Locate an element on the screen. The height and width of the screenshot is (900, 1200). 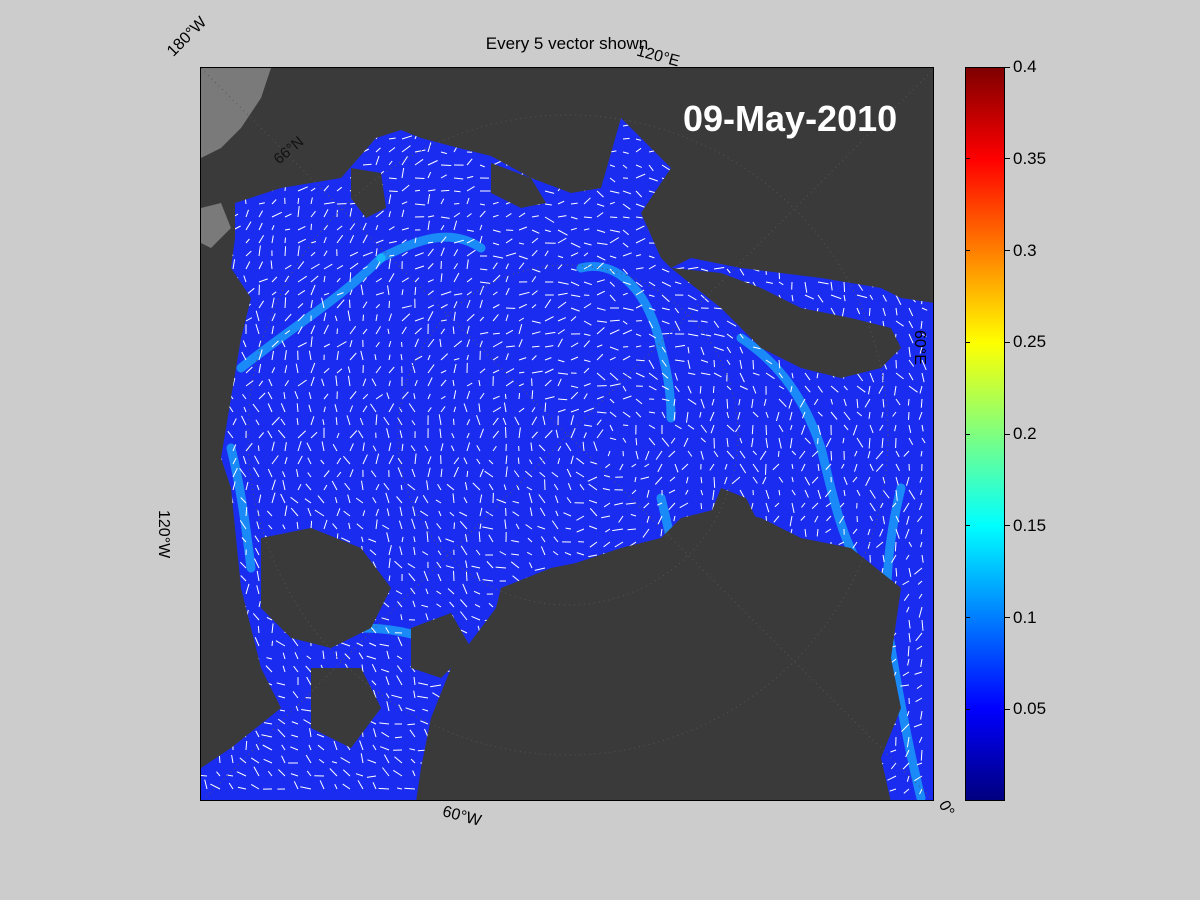
colorbar-tick-label: 0.1 is located at coordinates (1025, 617).